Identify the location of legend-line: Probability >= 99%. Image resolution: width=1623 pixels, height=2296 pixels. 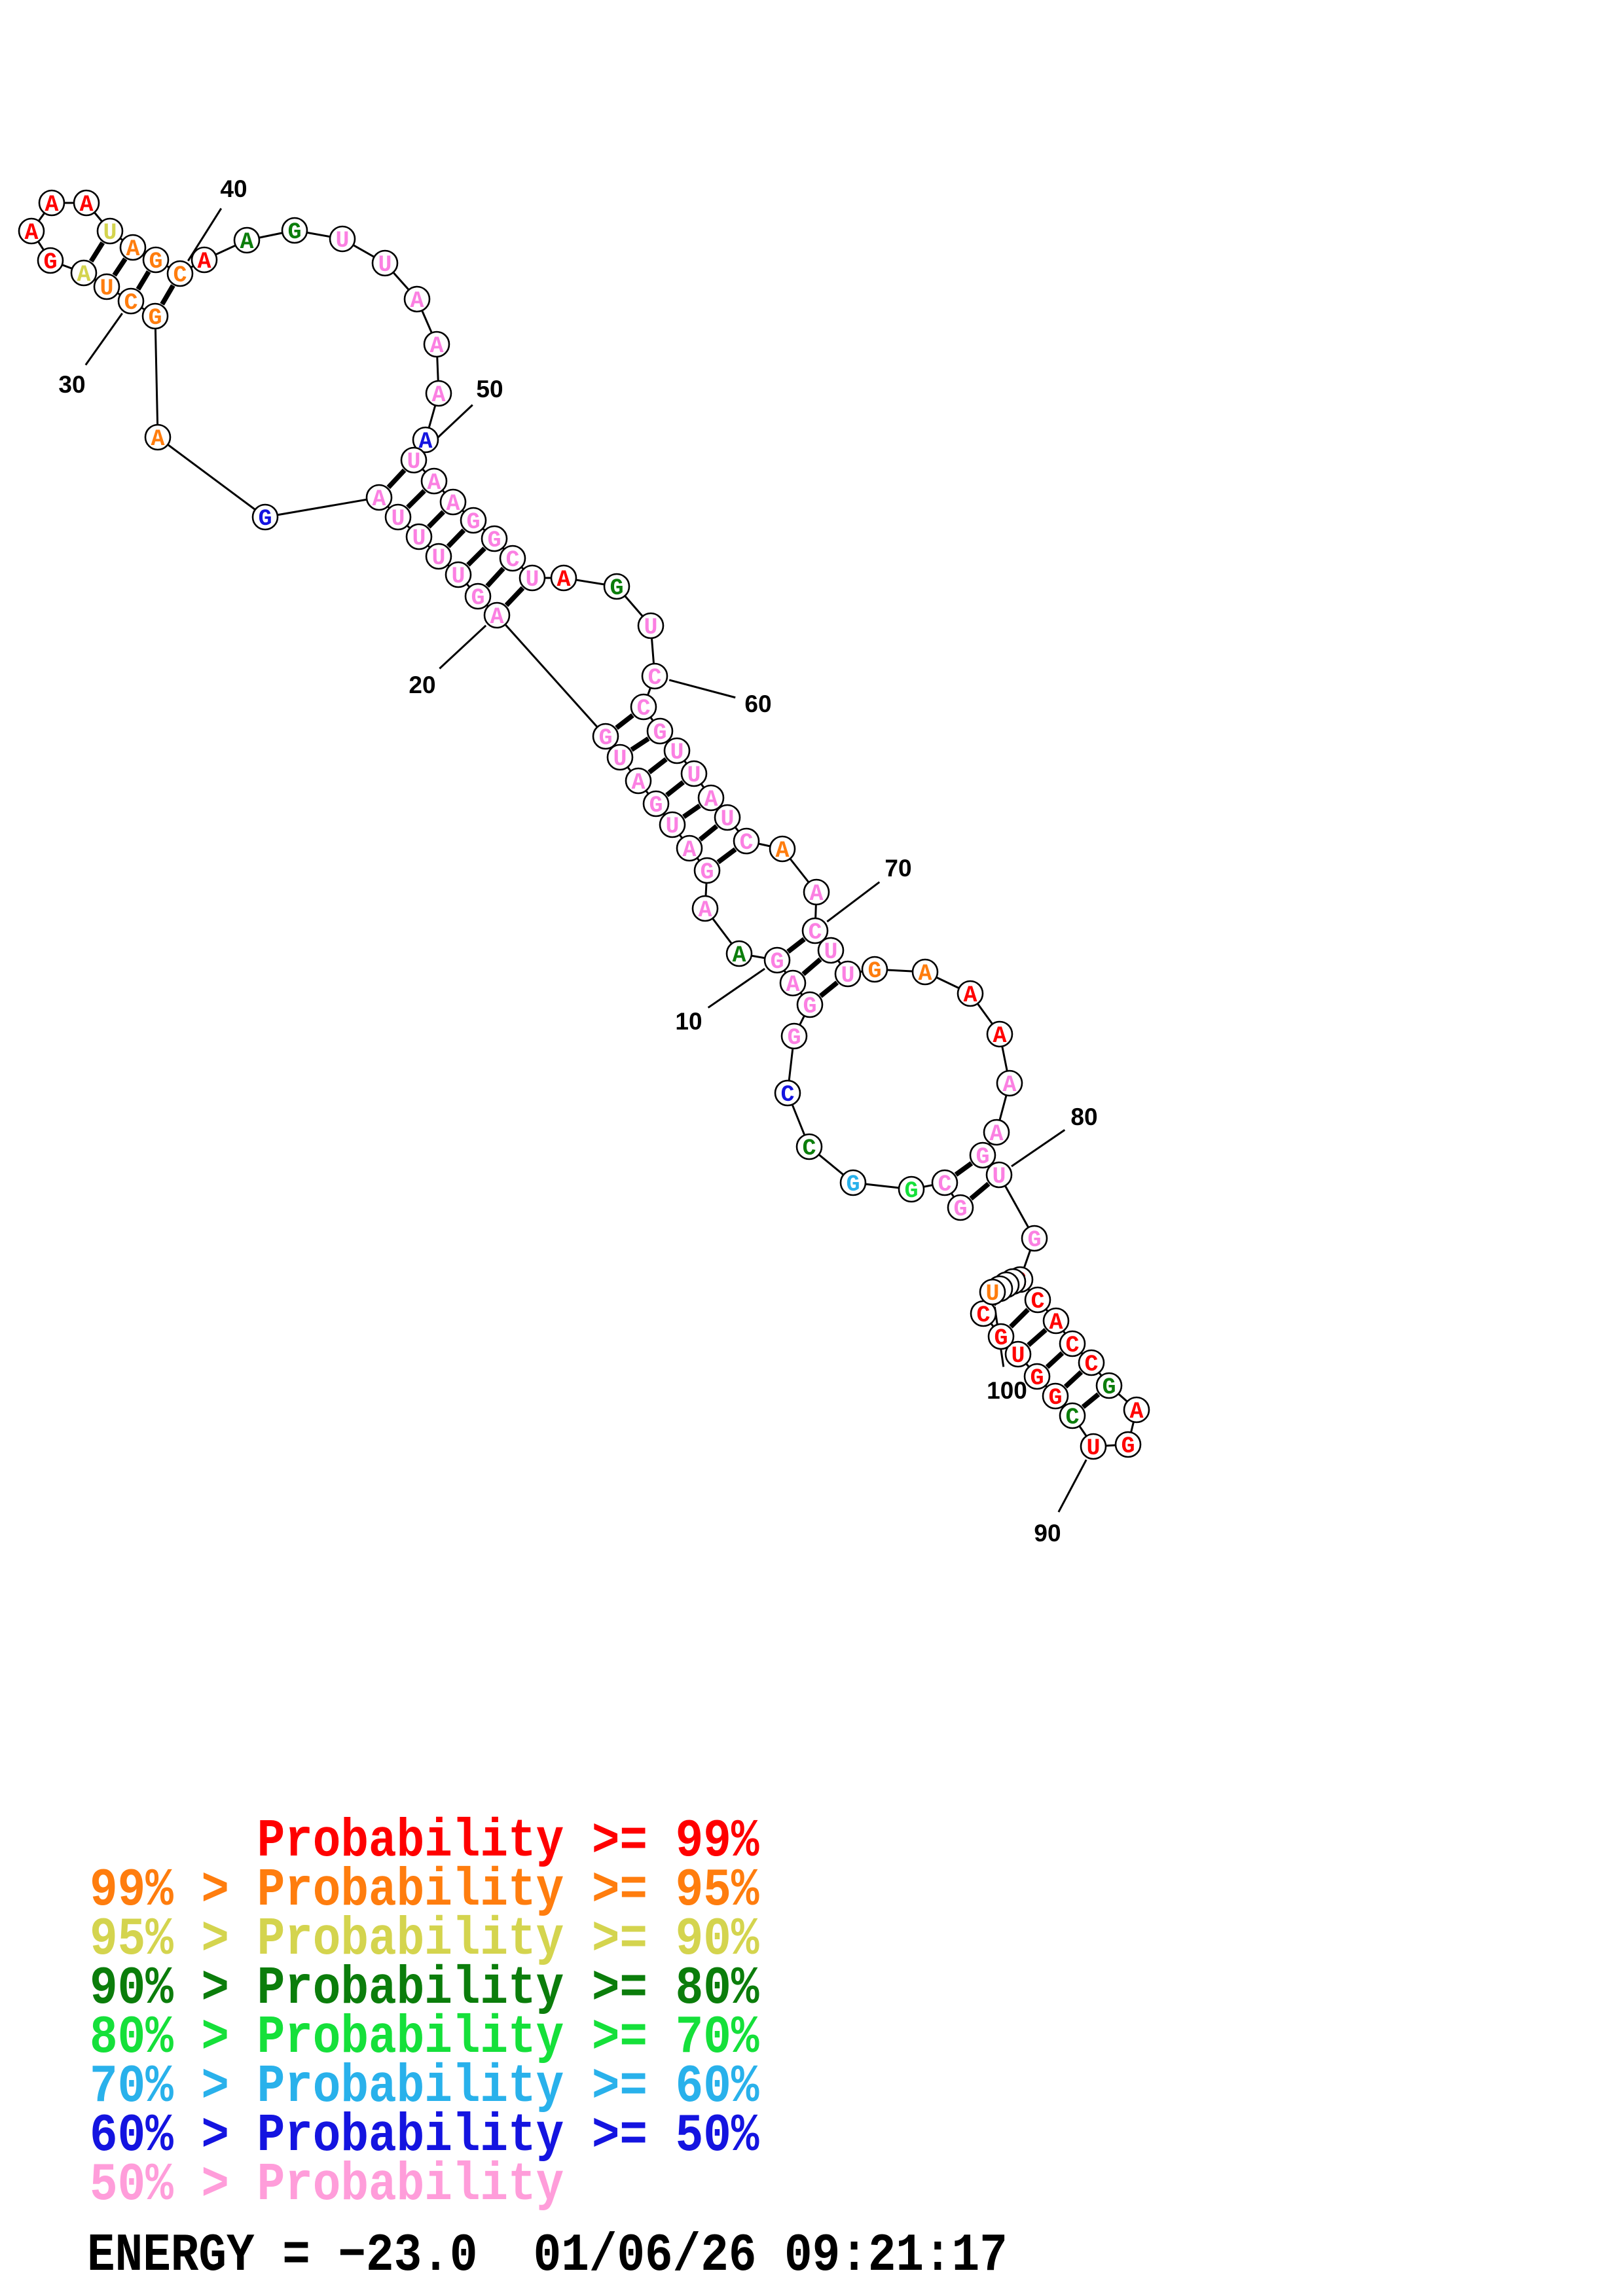
(424, 1841).